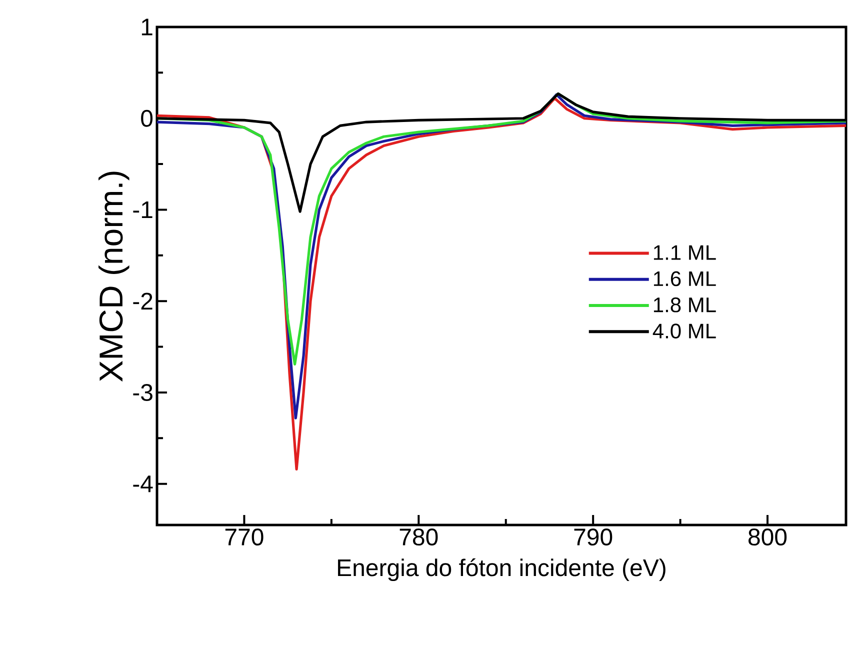 The height and width of the screenshot is (652, 850). I want to click on x-tick-label: 780, so click(419, 537).